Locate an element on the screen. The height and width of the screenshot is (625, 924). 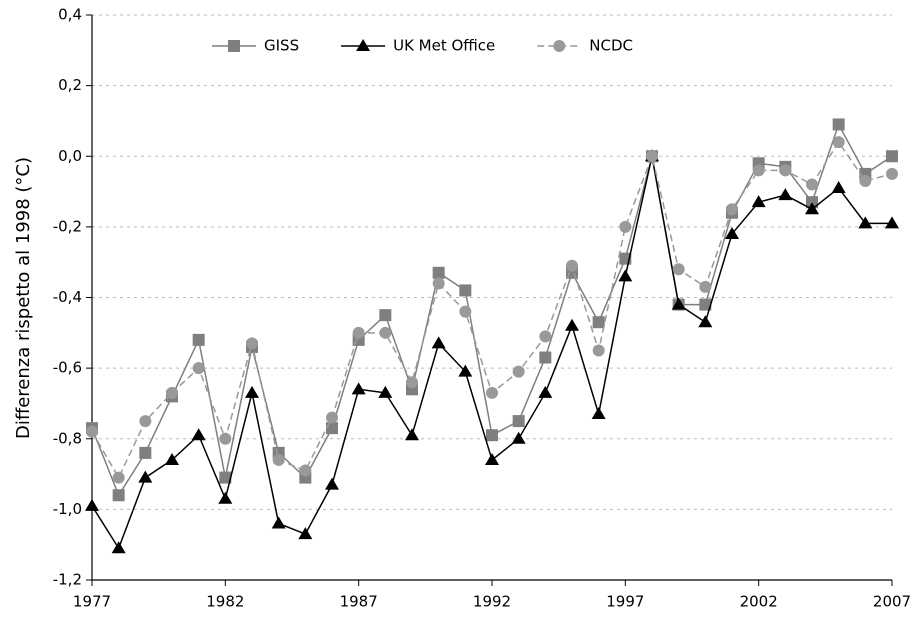
x-tick-label: 2007 is located at coordinates (892, 602).